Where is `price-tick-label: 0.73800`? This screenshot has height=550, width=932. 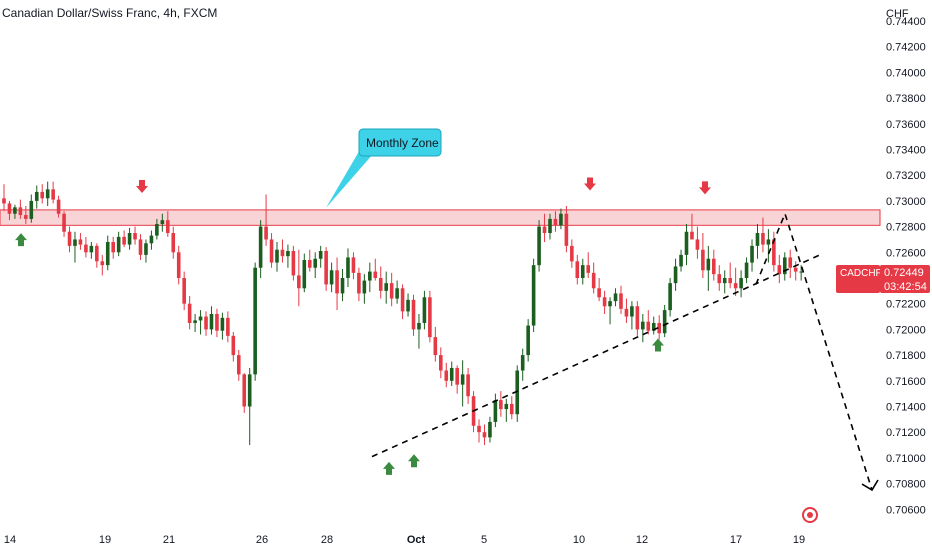 price-tick-label: 0.73800 is located at coordinates (906, 99).